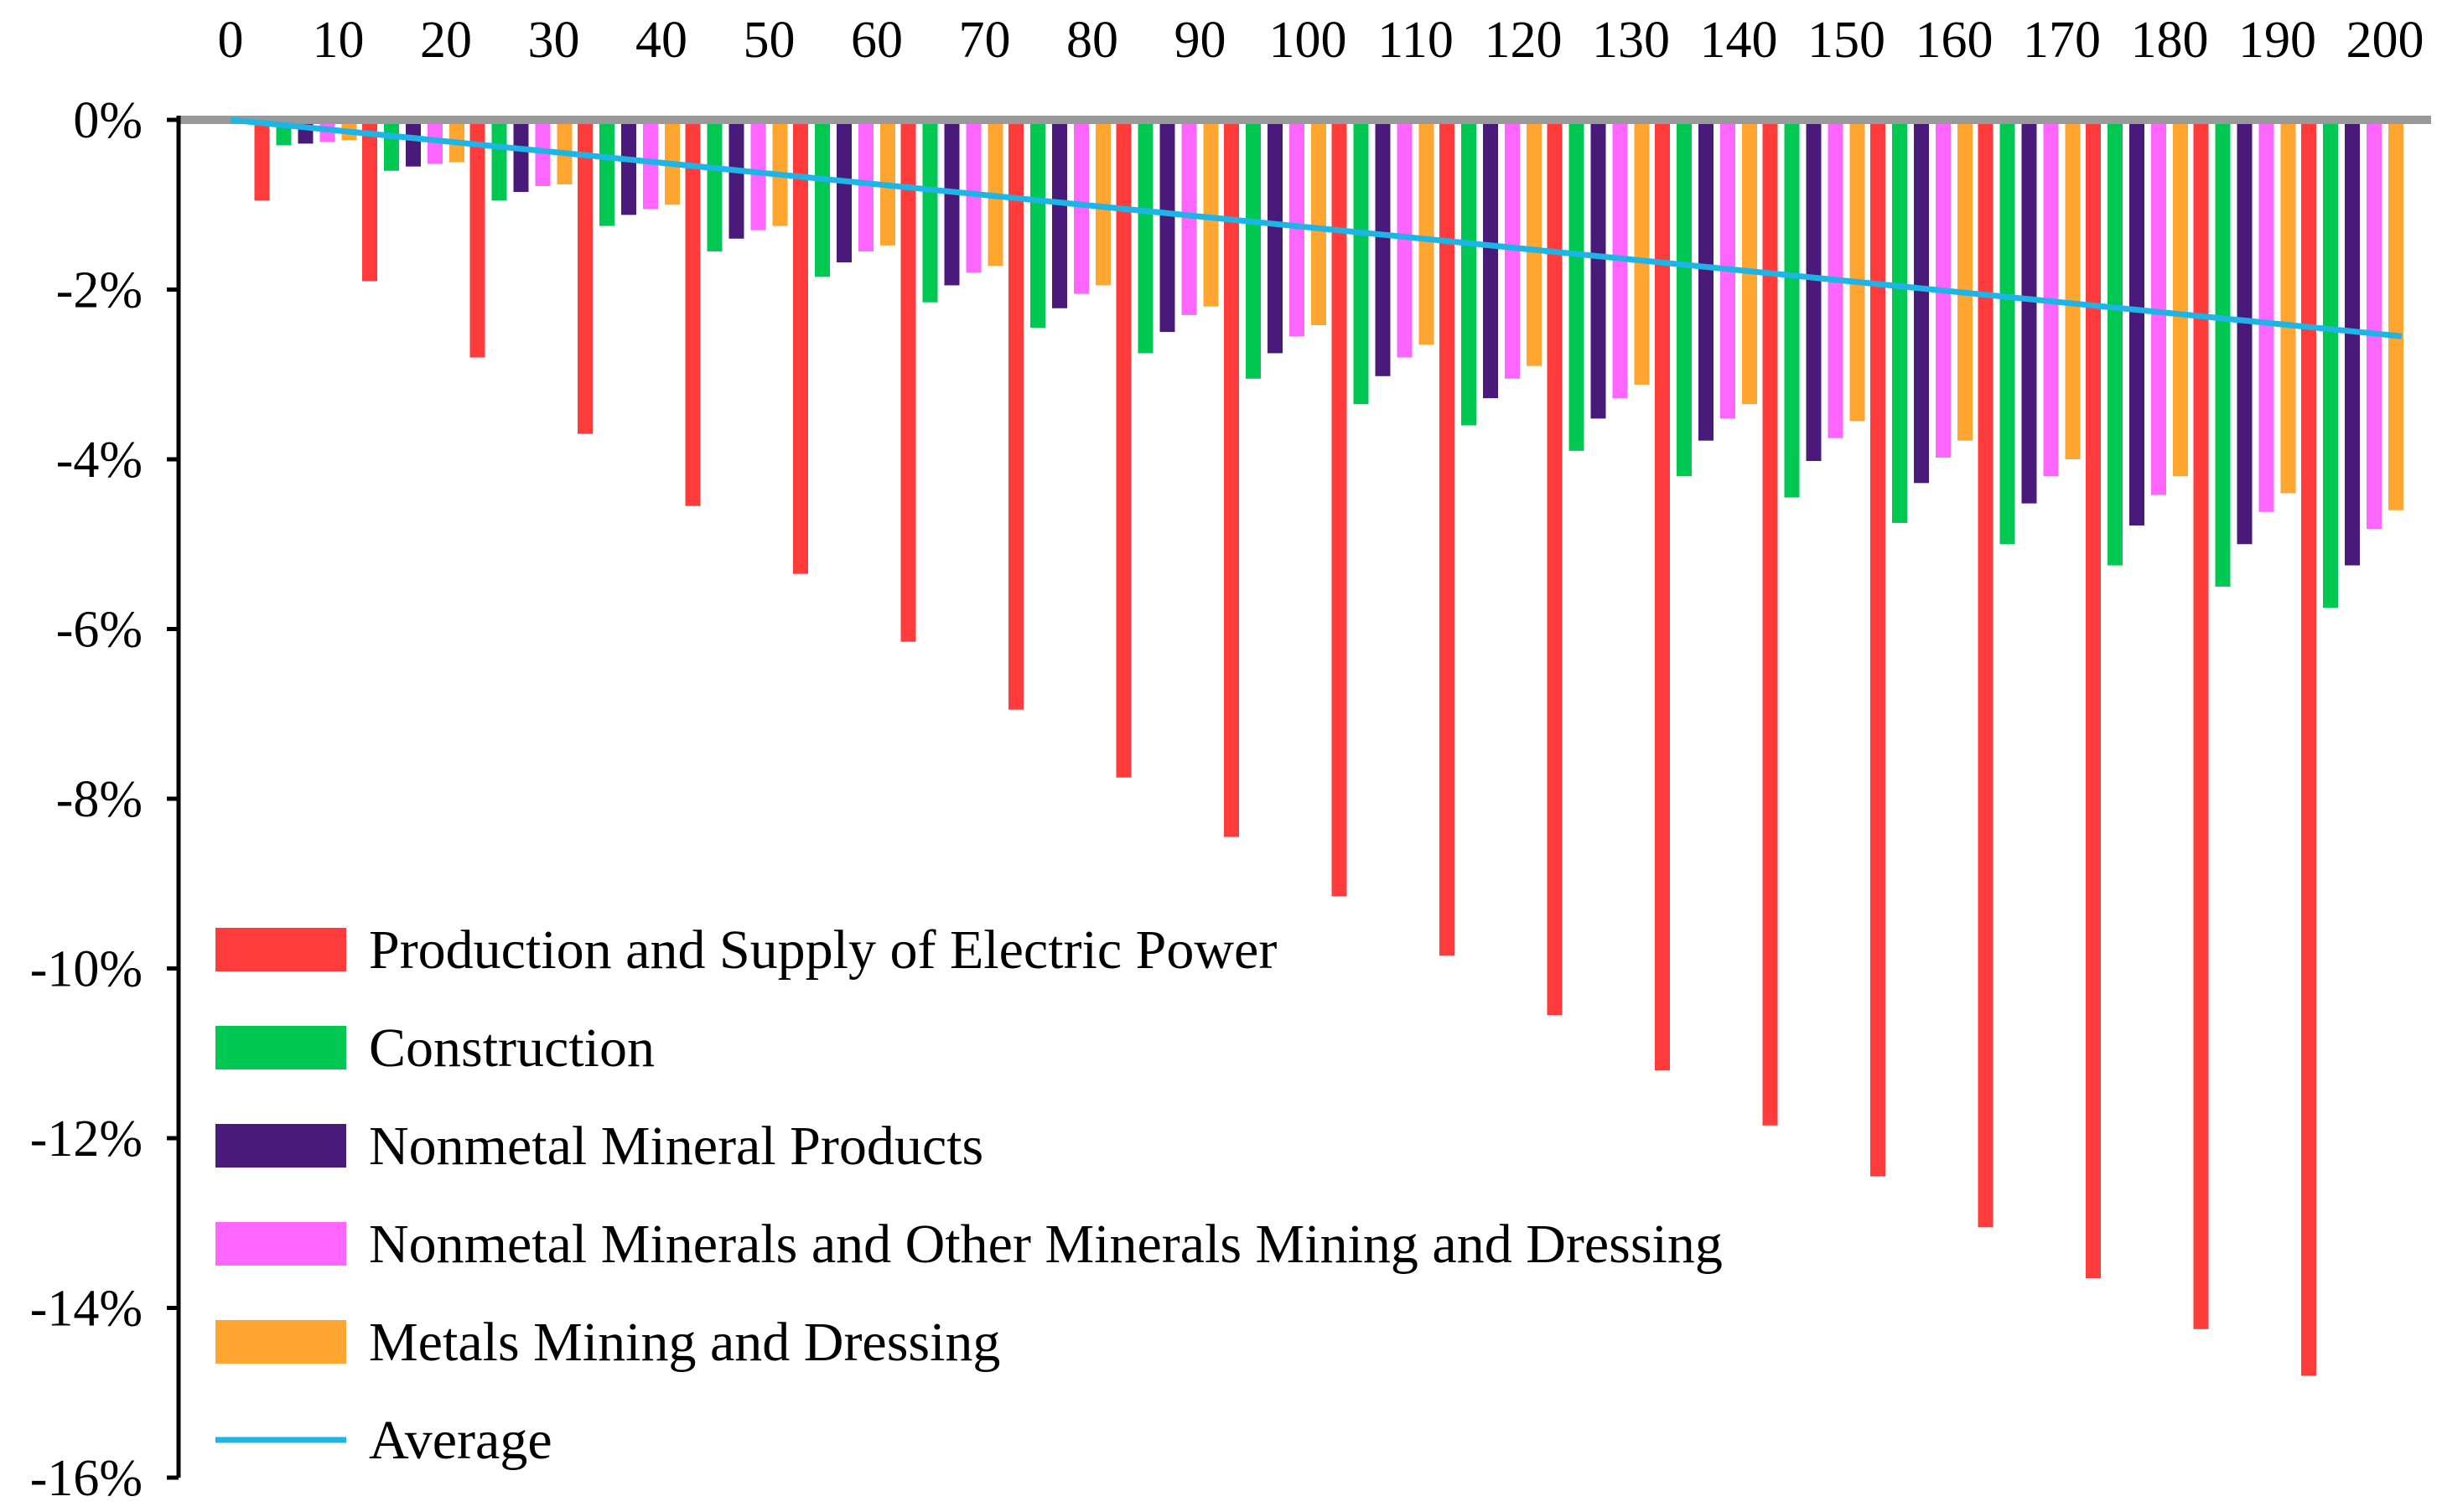 The height and width of the screenshot is (1512, 2442). What do you see at coordinates (1415, 40) in the screenshot?
I see `x-tick-label: 110` at bounding box center [1415, 40].